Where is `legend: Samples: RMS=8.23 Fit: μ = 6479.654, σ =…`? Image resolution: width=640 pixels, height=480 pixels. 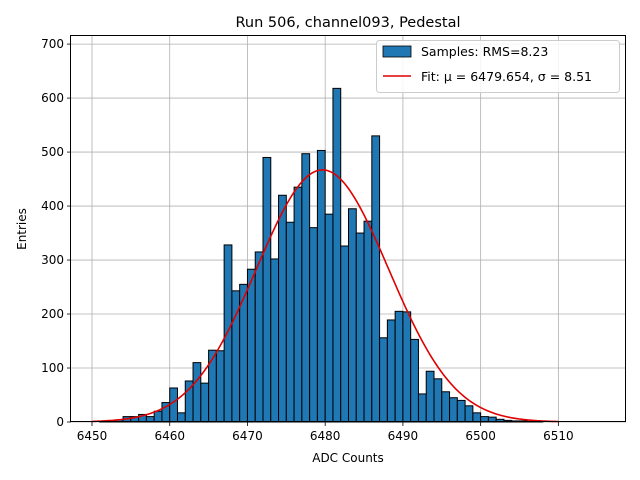 legend: Samples: RMS=8.23 Fit: μ = 6479.654, σ =… is located at coordinates (498, 66).